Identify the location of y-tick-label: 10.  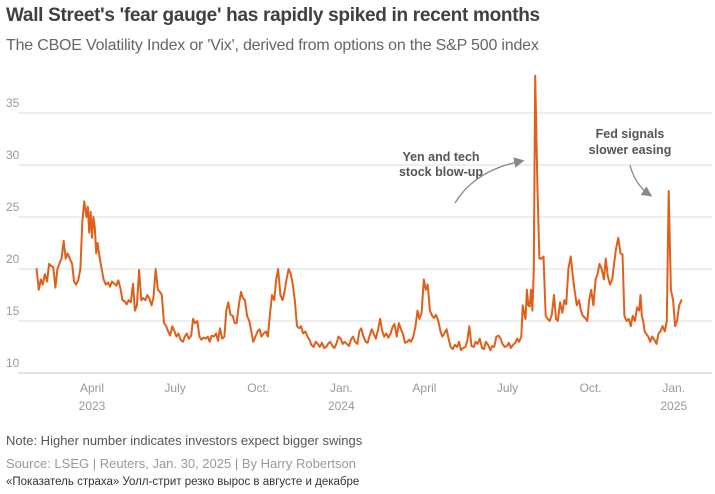
(13, 363).